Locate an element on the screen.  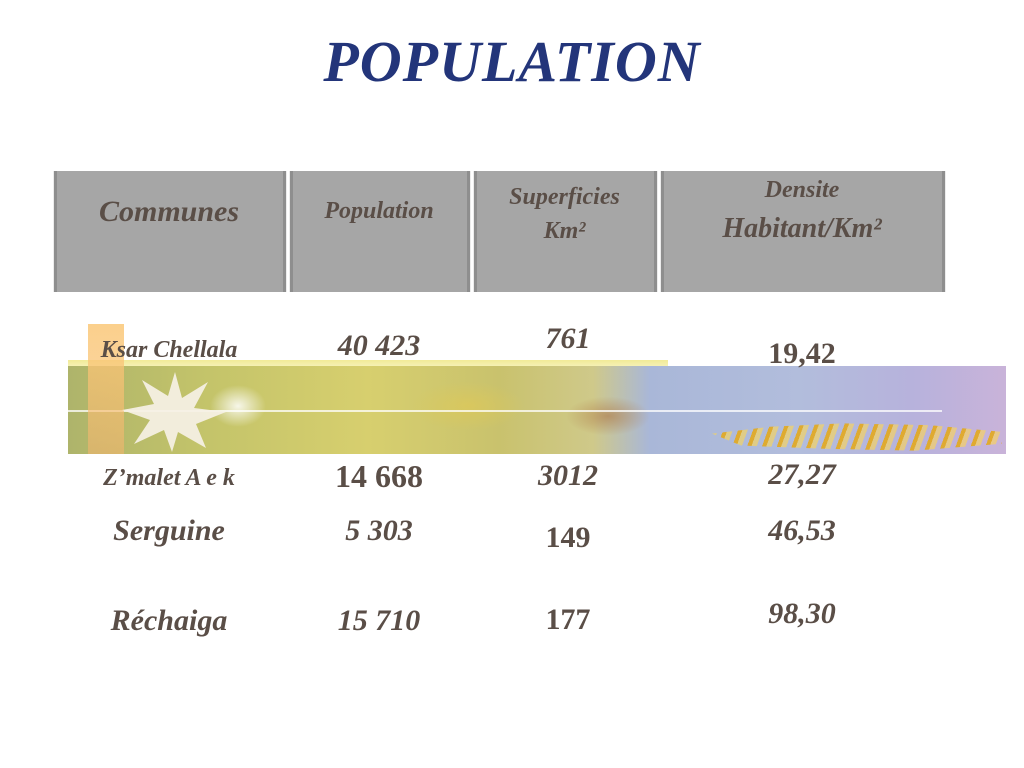
cell-densite: 98,30 is located at coordinates (802, 613).